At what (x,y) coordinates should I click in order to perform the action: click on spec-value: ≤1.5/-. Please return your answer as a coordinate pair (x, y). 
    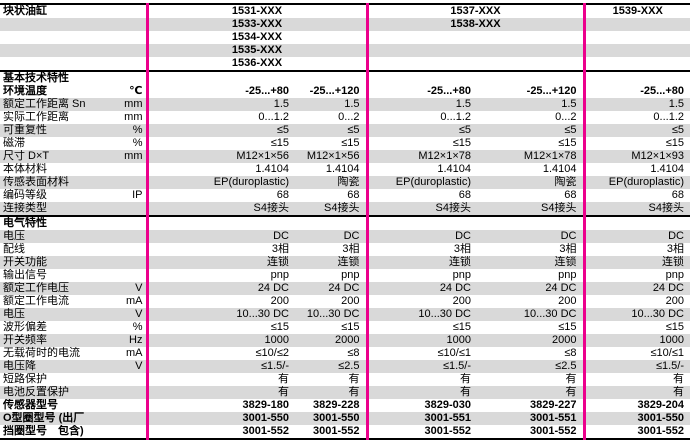
    Looking at the image, I should click on (220, 366).